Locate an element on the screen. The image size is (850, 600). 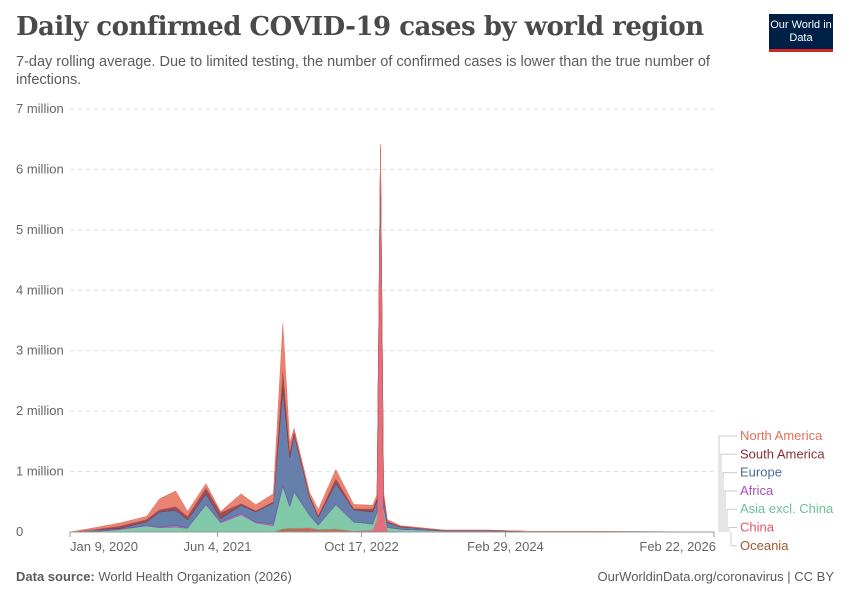
legend-item-north-america: North America is located at coordinates (781, 435).